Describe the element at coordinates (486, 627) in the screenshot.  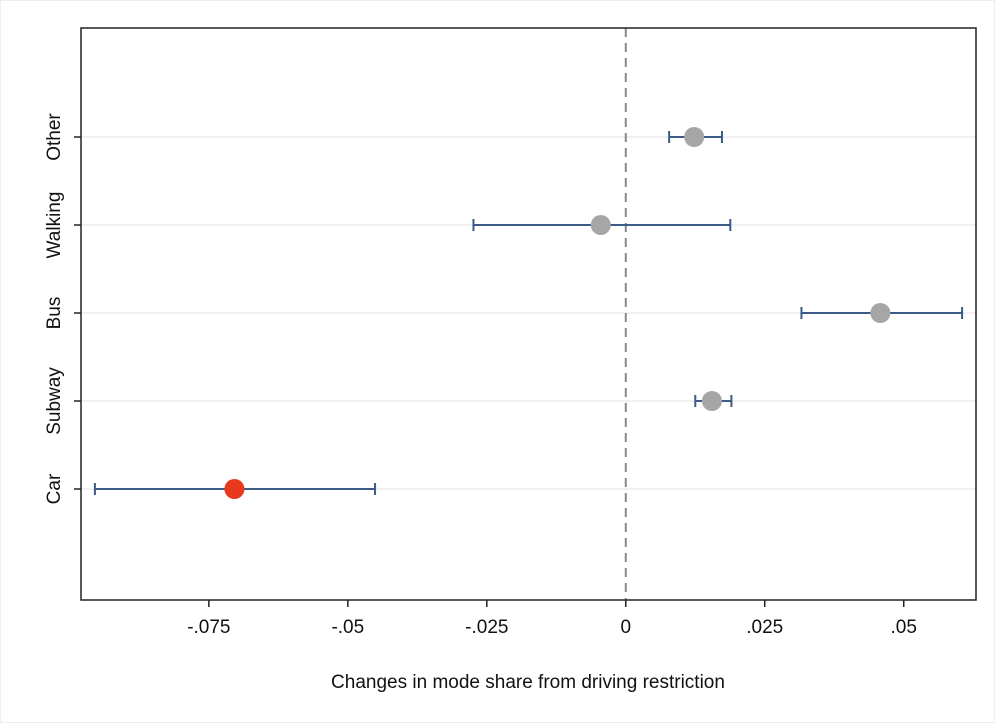
I see `x-tick-label: -.025` at that location.